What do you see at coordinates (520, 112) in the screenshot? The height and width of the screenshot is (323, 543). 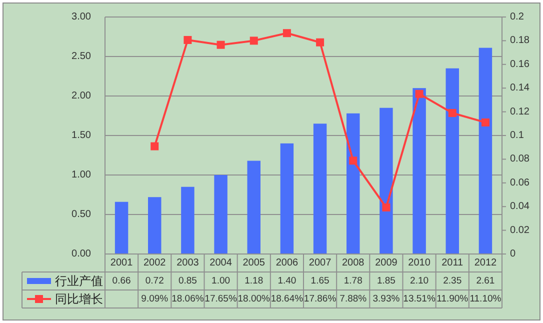 I see `y2-tick-label: 0.12` at bounding box center [520, 112].